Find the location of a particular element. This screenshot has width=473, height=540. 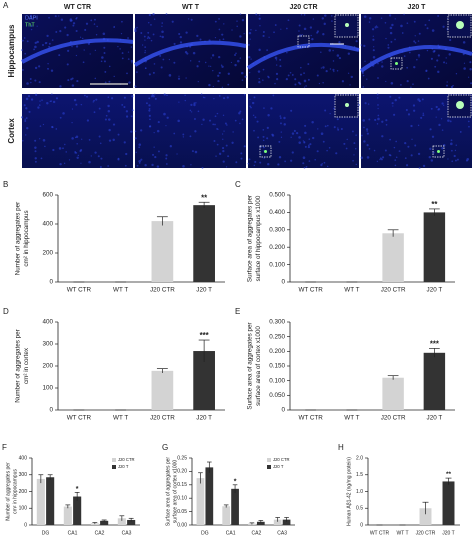

x-tick-label: WT CTR is located at coordinates (79, 418).